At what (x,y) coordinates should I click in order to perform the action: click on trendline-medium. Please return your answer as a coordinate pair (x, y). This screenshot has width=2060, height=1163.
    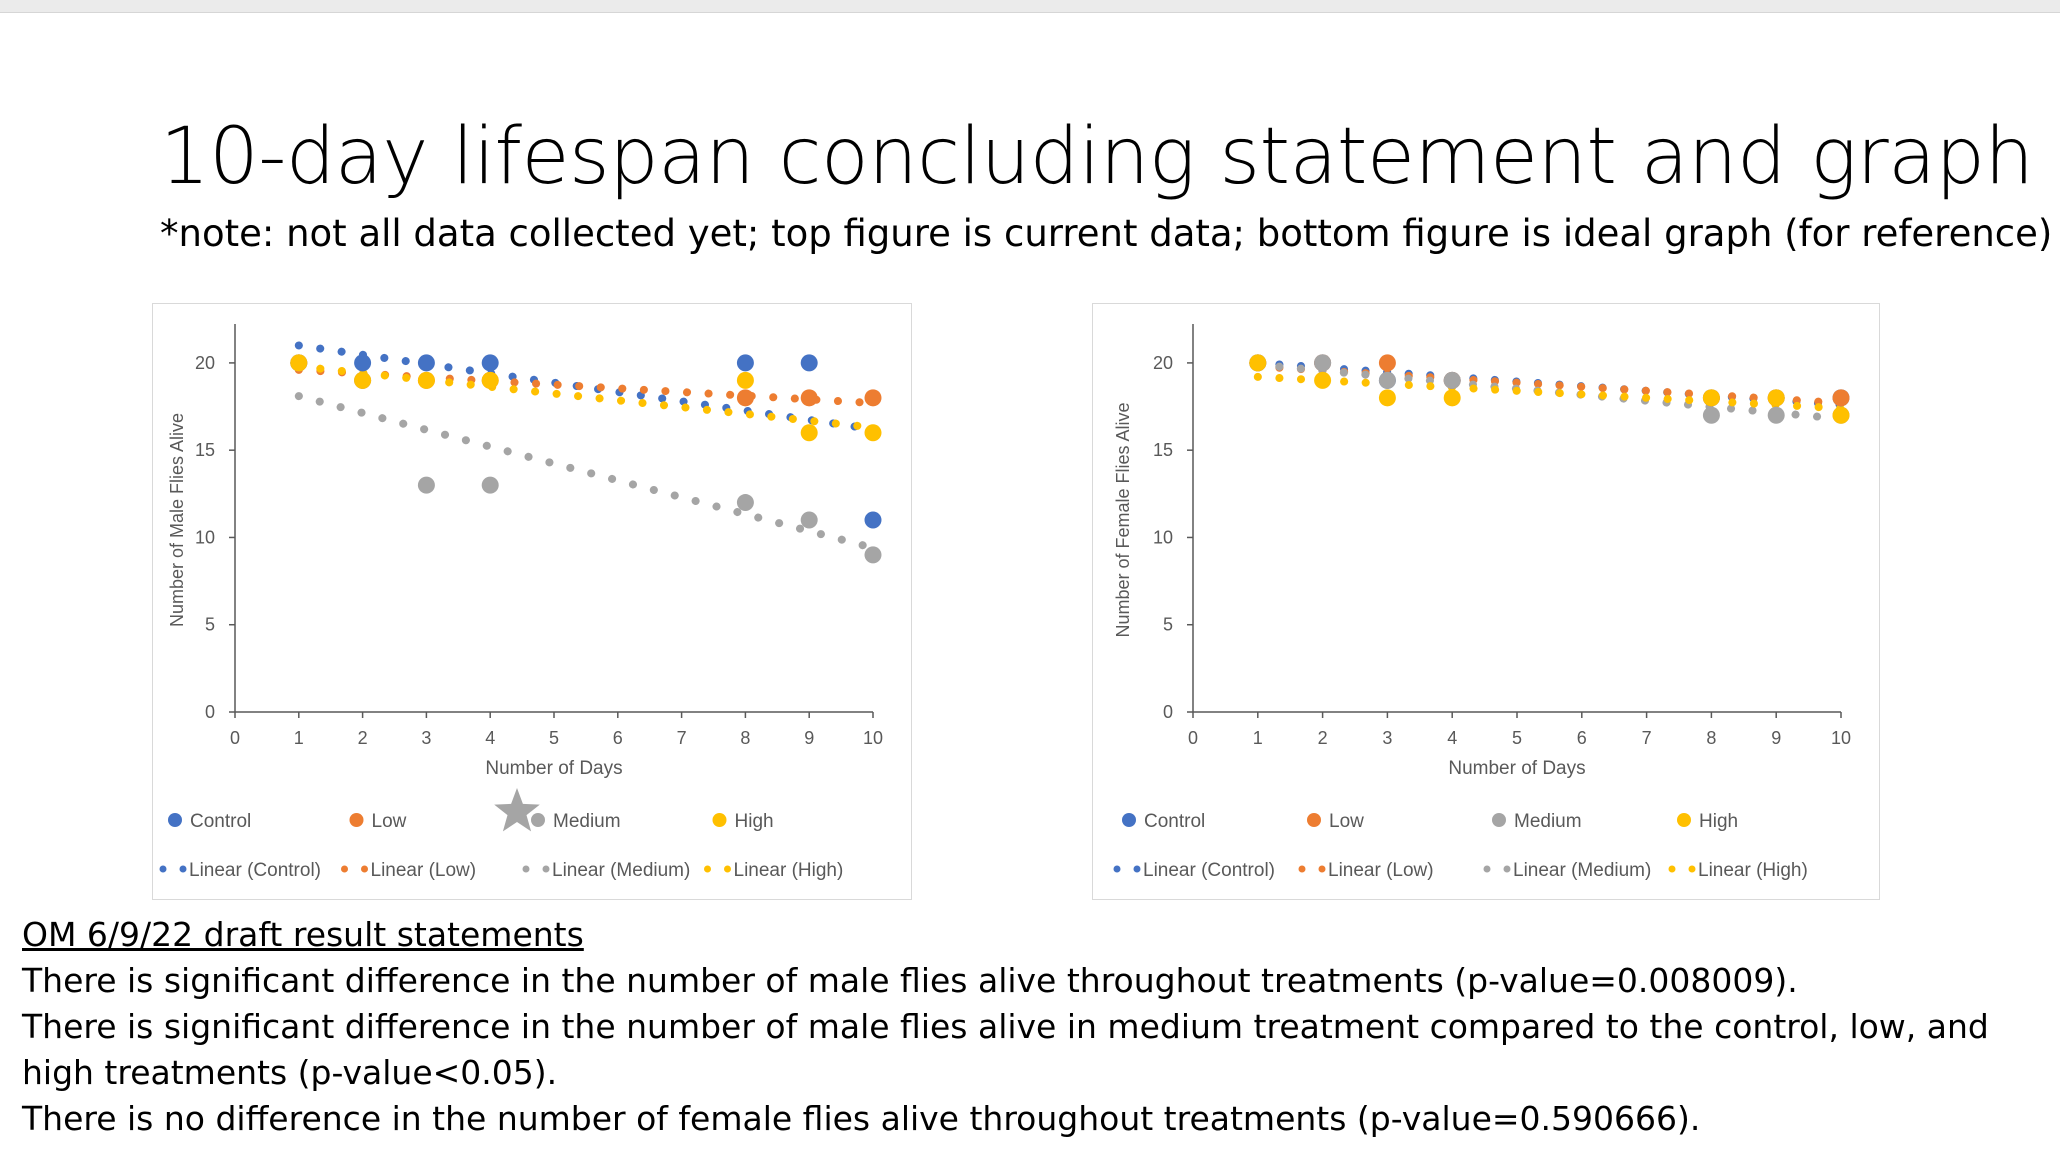
    Looking at the image, I should click on (585, 472).